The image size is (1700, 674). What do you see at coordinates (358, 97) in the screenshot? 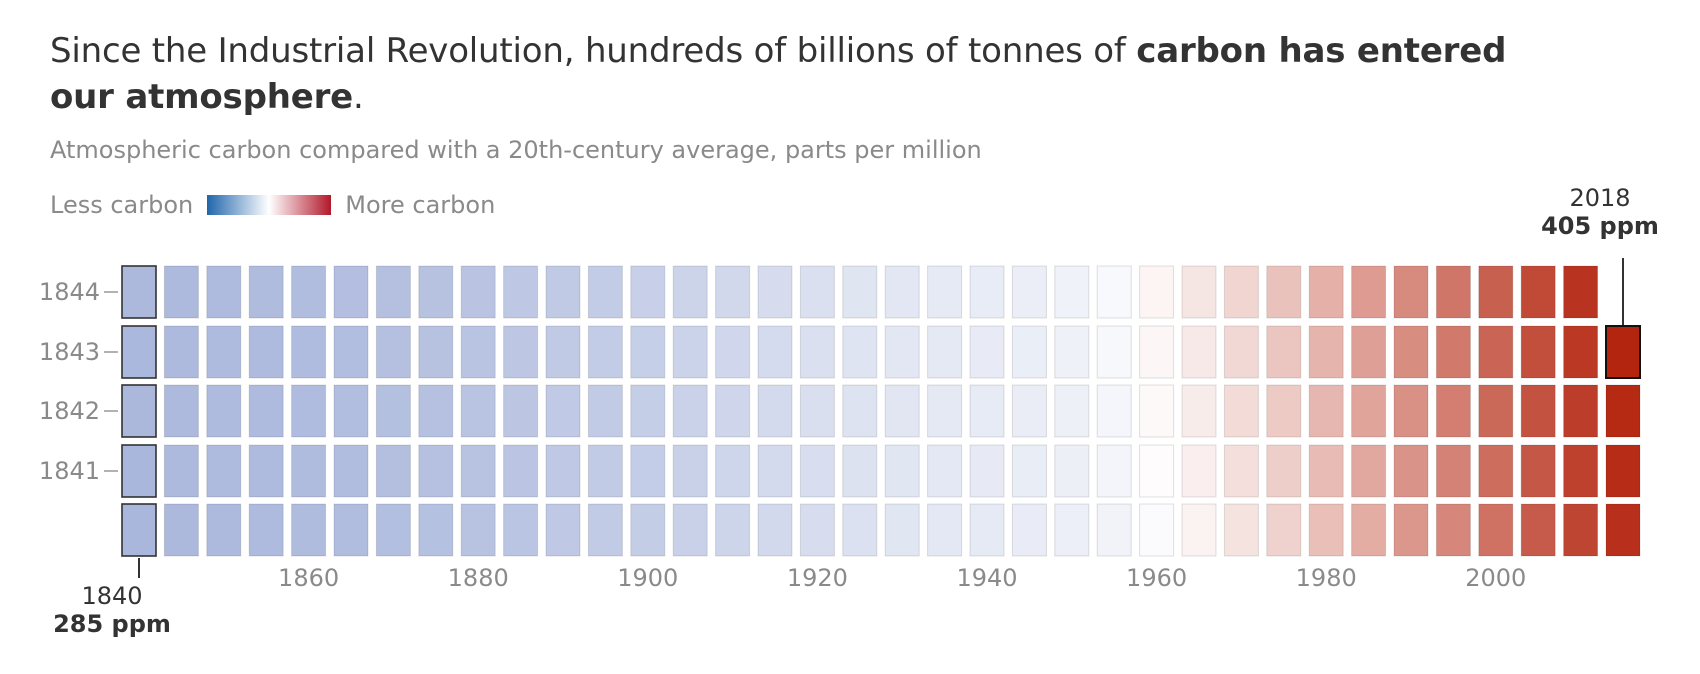
I see `title-tail: .` at bounding box center [358, 97].